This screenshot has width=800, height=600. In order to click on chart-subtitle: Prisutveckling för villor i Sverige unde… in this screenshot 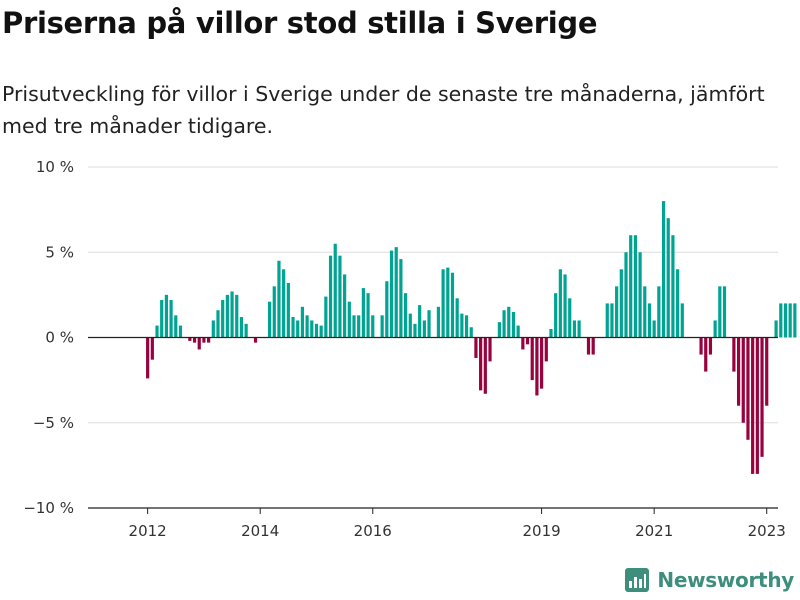, I will do `click(383, 110)`.